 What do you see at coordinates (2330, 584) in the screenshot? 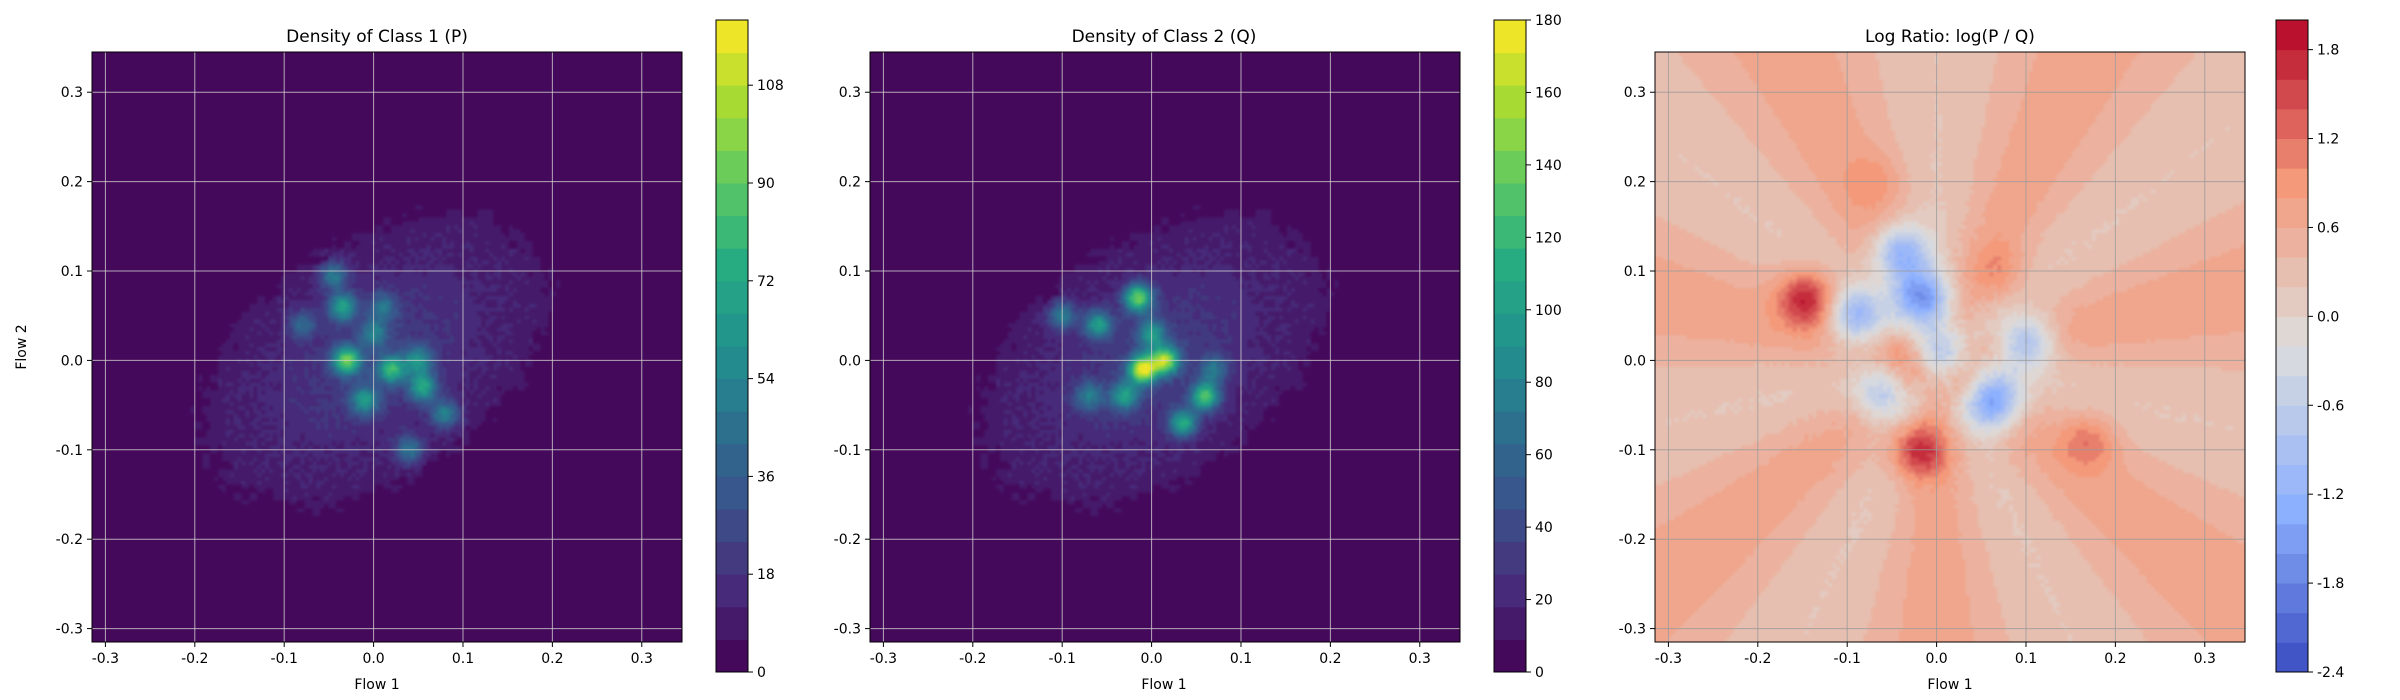
I see `colorbar-tick-label: -1.8` at bounding box center [2330, 584].